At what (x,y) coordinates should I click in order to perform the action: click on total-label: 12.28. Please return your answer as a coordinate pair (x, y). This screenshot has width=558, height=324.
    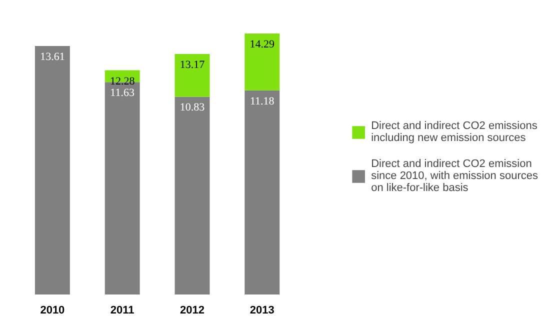
    Looking at the image, I should click on (123, 81).